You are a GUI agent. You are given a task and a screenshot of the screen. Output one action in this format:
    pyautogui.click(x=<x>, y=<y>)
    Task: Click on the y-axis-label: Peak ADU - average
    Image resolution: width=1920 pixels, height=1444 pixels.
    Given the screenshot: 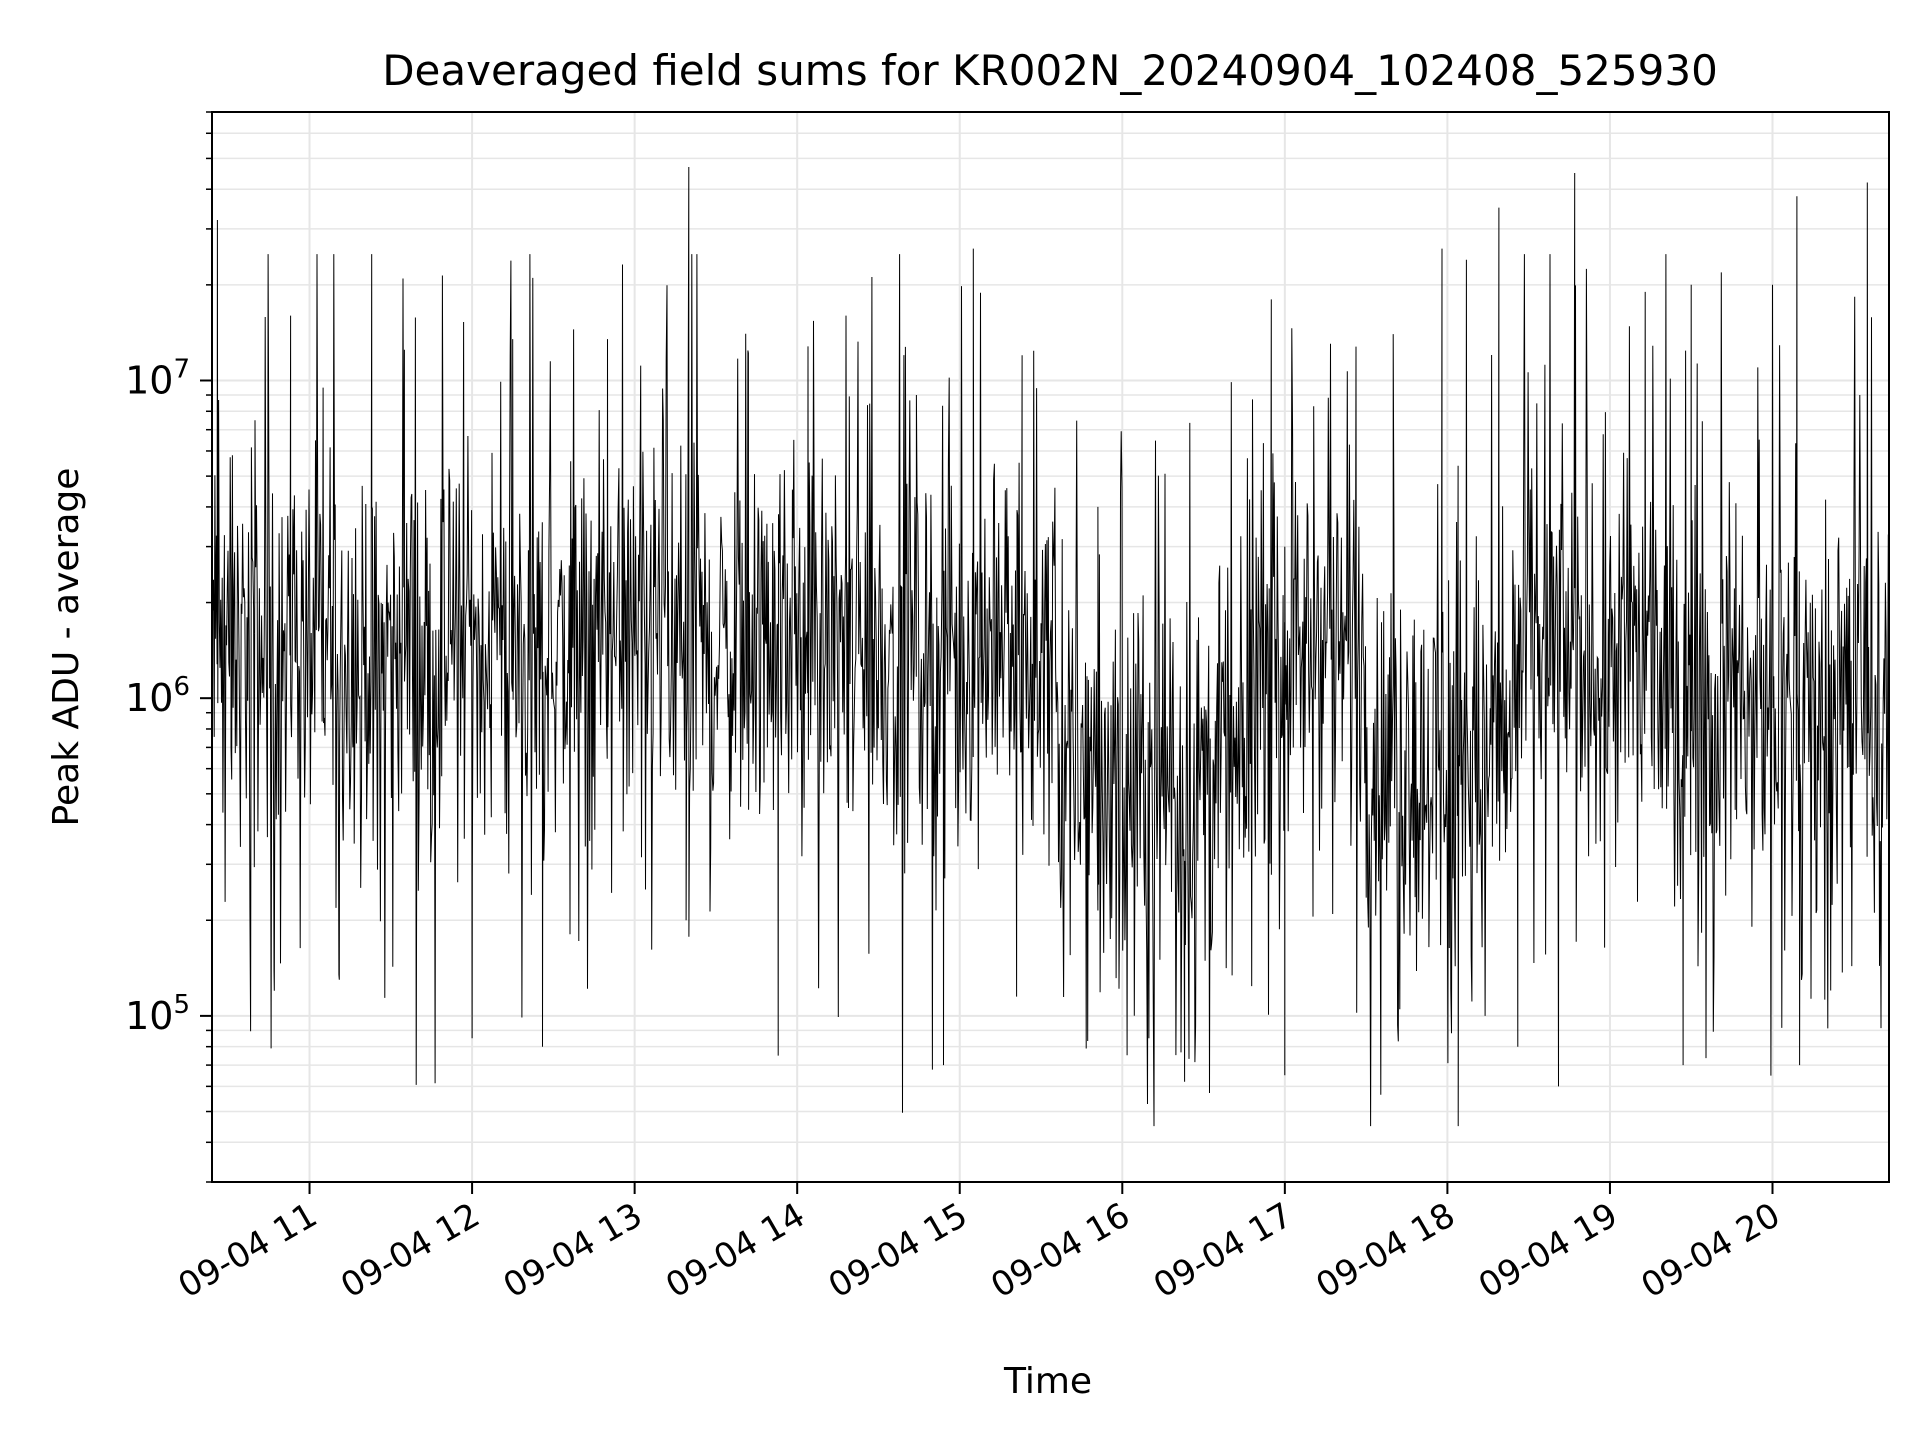 What is the action you would take?
    pyautogui.click(x=66, y=647)
    